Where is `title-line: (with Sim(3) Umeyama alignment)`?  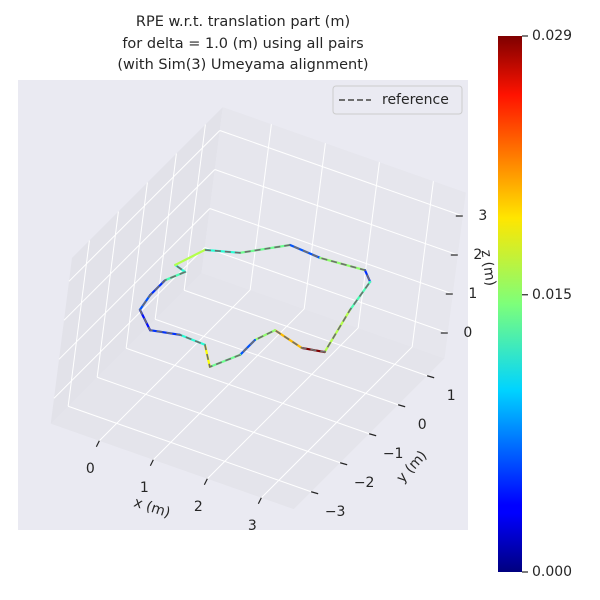
title-line: (with Sim(3) Umeyama alignment) is located at coordinates (242, 65).